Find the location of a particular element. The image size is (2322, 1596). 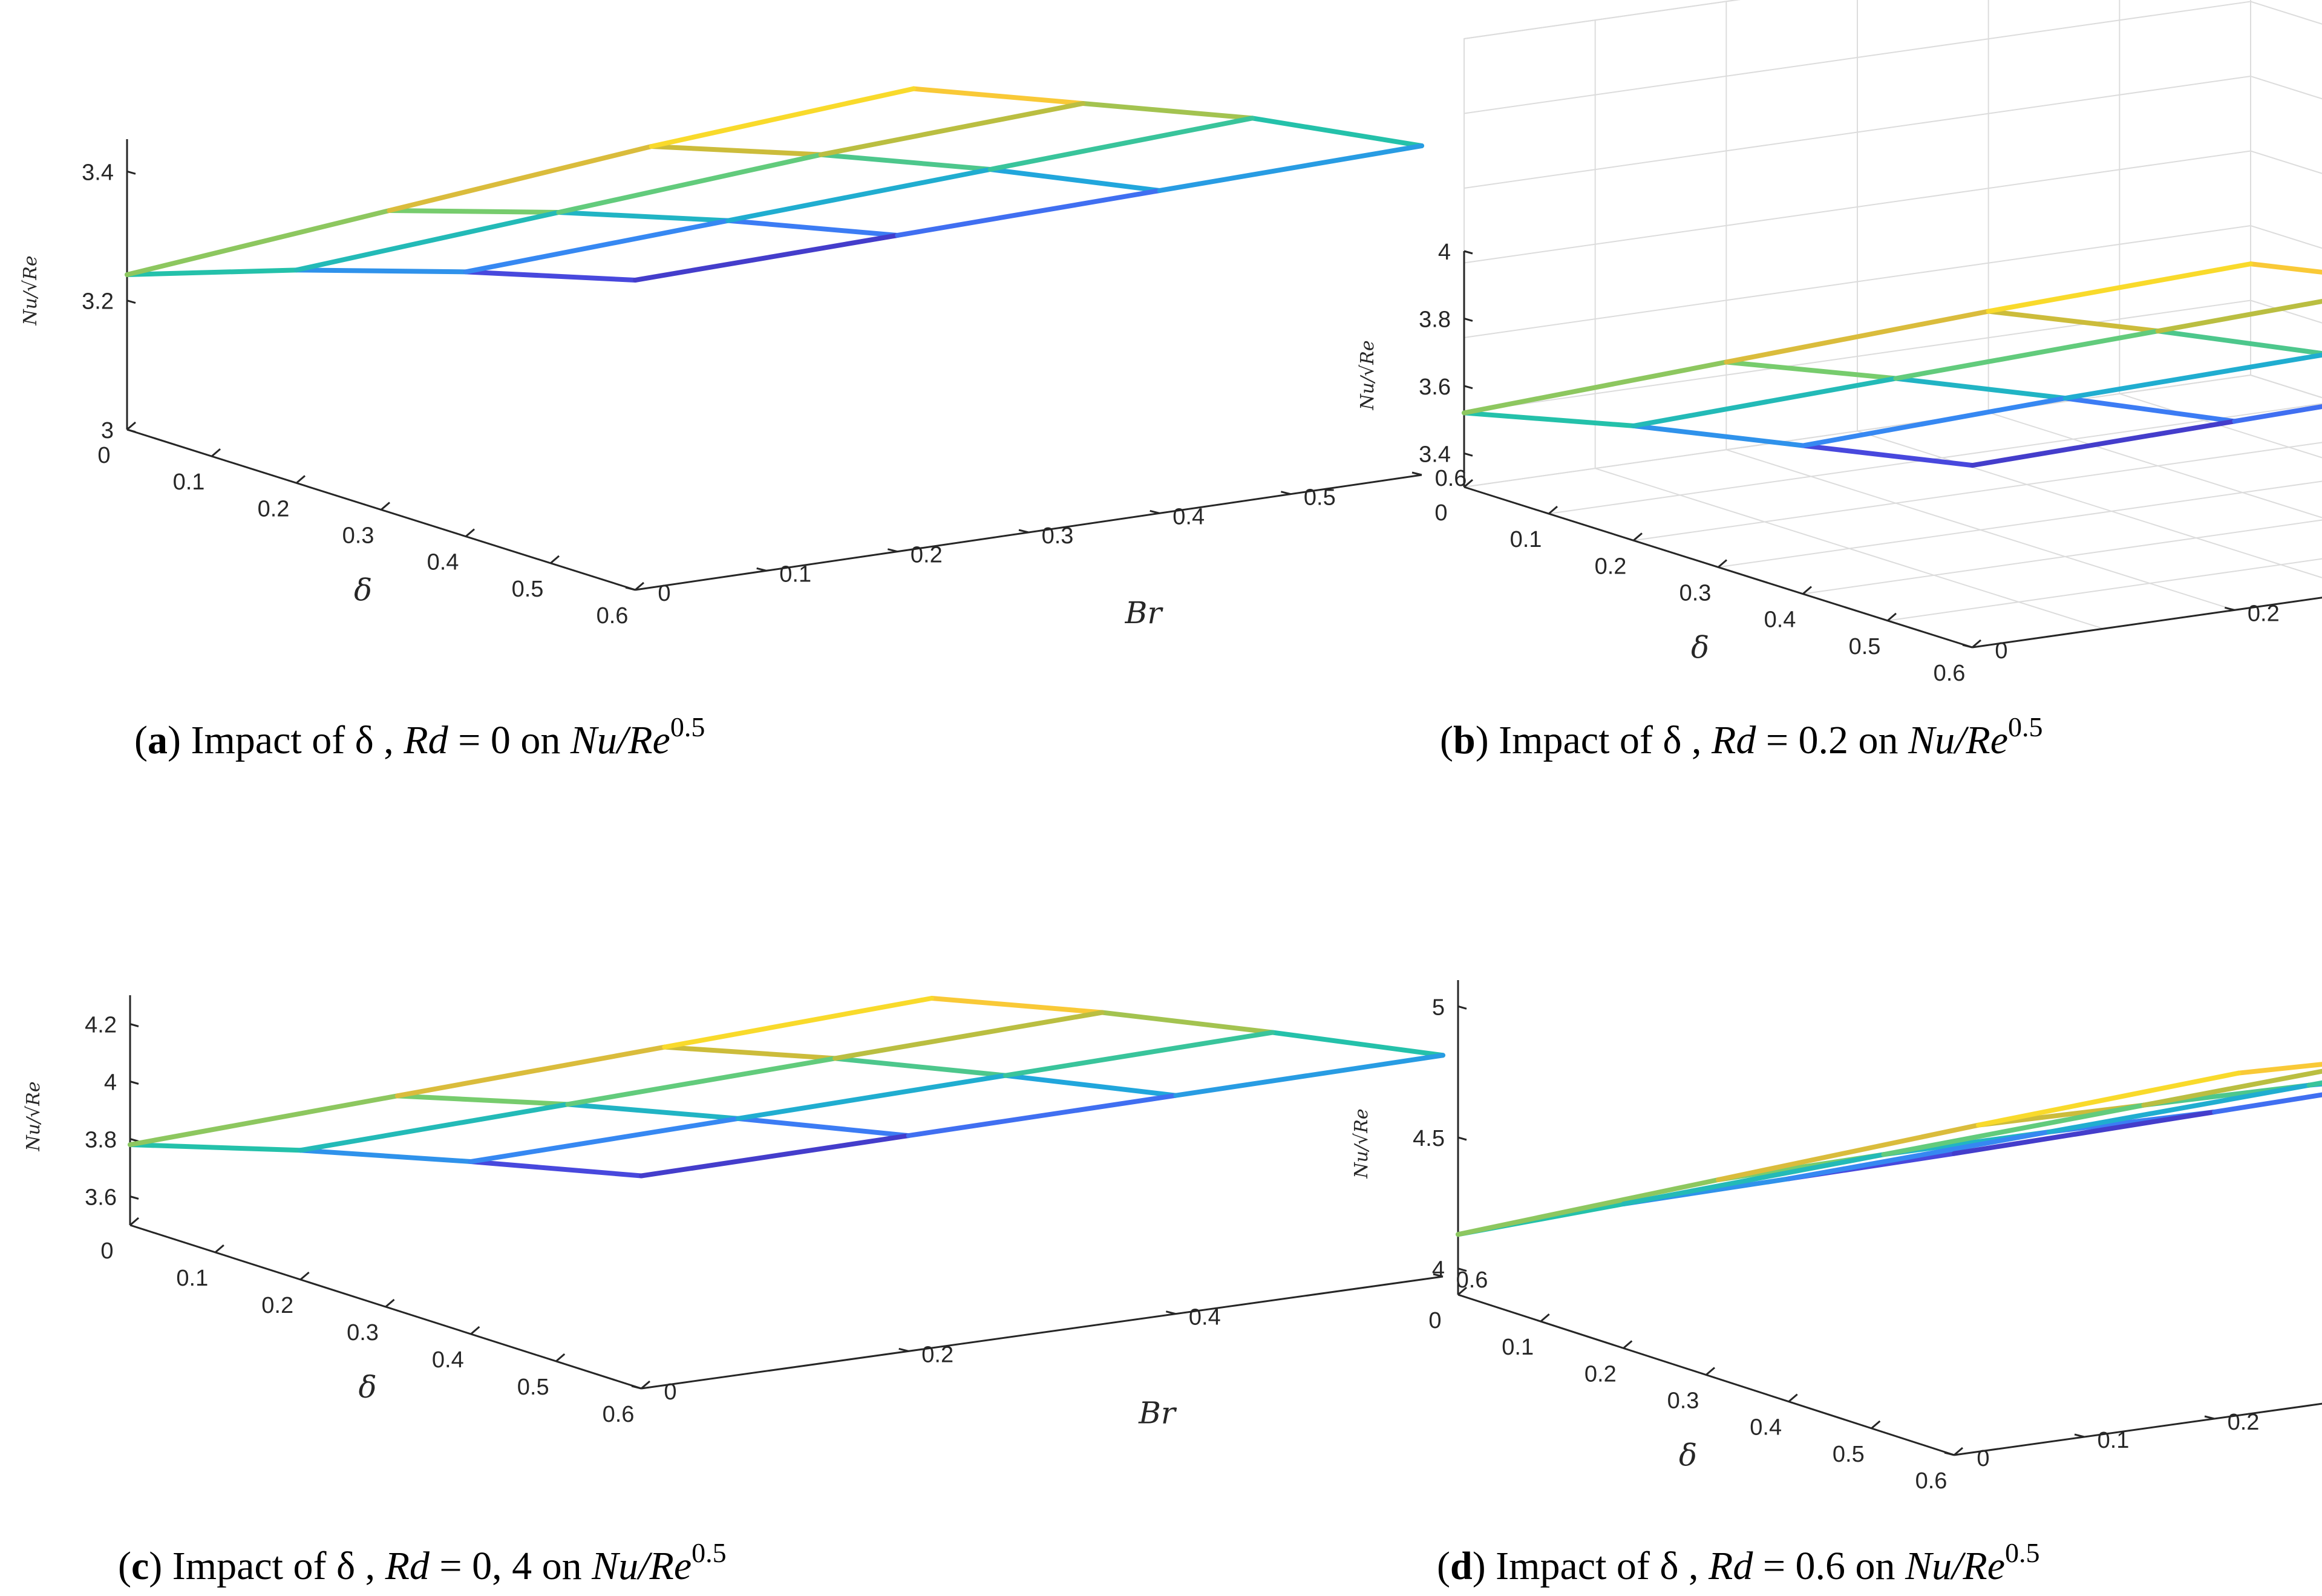

z-tick-label: 3.4 is located at coordinates (98, 172).